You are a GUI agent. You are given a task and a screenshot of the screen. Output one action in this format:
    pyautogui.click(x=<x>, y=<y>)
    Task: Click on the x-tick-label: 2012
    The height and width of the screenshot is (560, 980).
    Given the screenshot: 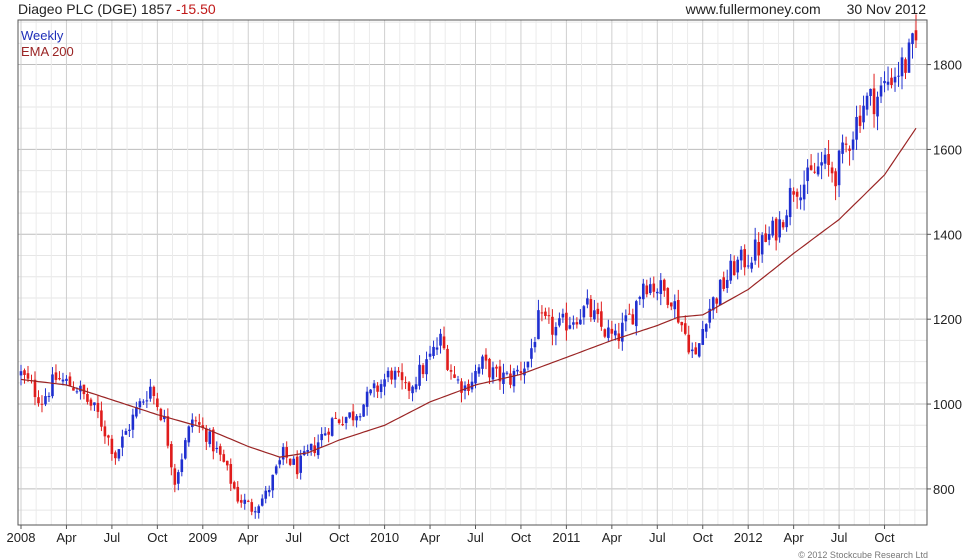 What is the action you would take?
    pyautogui.click(x=748, y=537)
    